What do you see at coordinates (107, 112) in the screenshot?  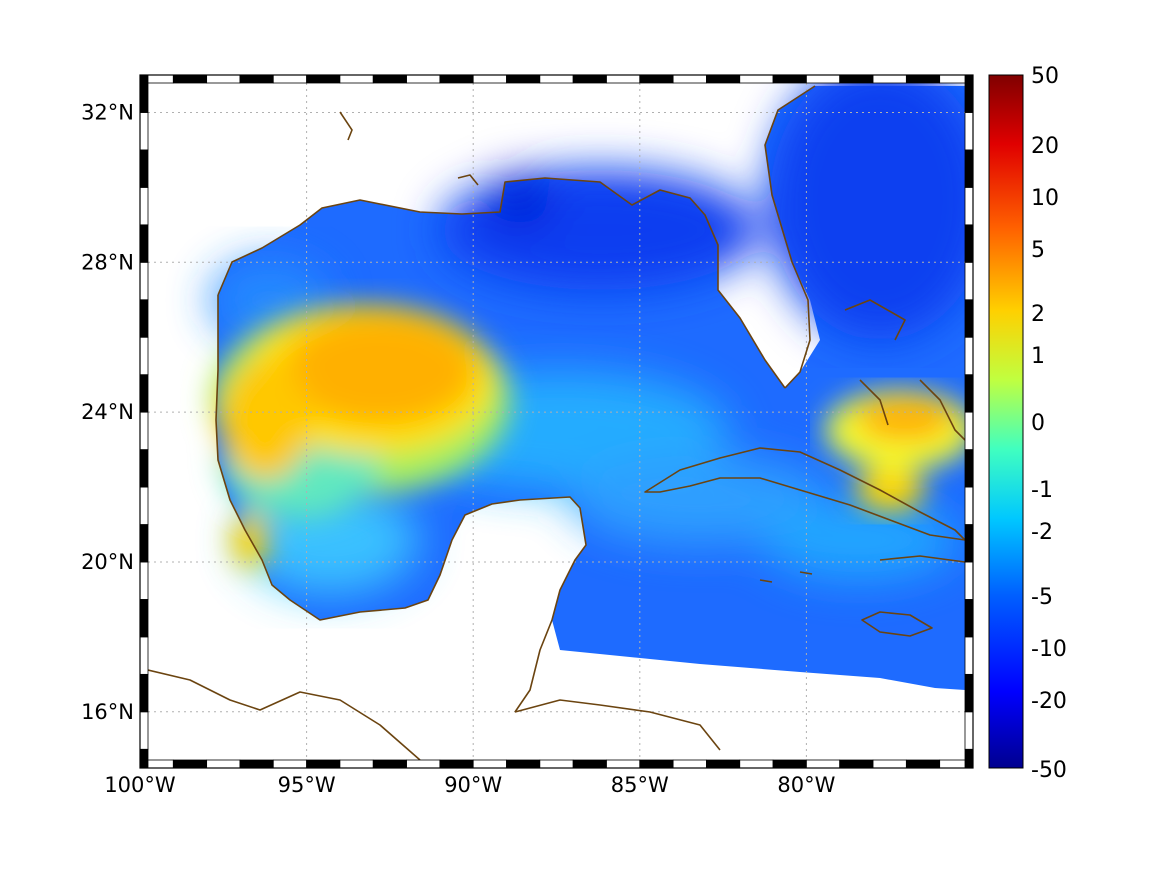 I see `lat-tick-label: 32°N` at bounding box center [107, 112].